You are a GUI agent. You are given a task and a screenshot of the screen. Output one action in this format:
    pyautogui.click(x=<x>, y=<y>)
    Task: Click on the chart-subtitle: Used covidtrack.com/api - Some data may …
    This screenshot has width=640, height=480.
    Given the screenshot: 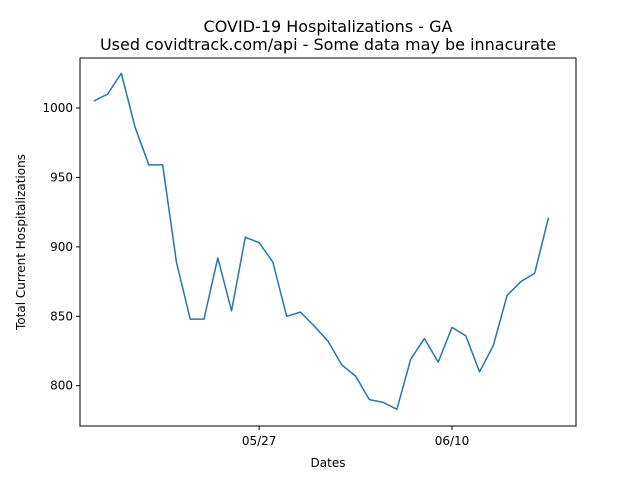 What is the action you would take?
    pyautogui.click(x=328, y=44)
    